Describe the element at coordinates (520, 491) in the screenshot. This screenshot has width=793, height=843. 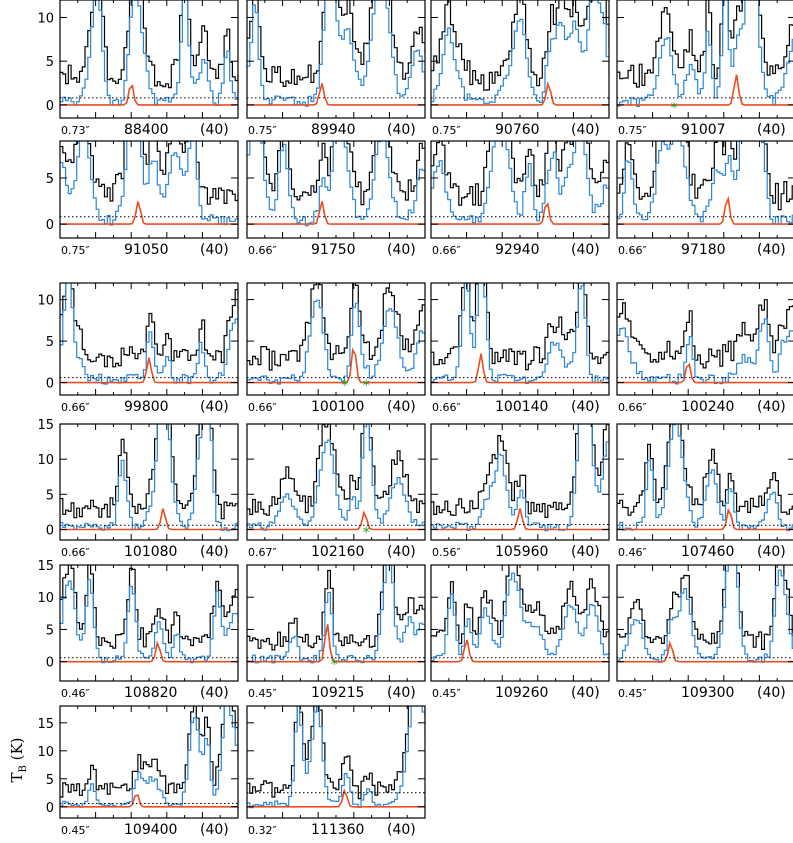
I see `panel-105960: 0.56″ 105960 (40)` at that location.